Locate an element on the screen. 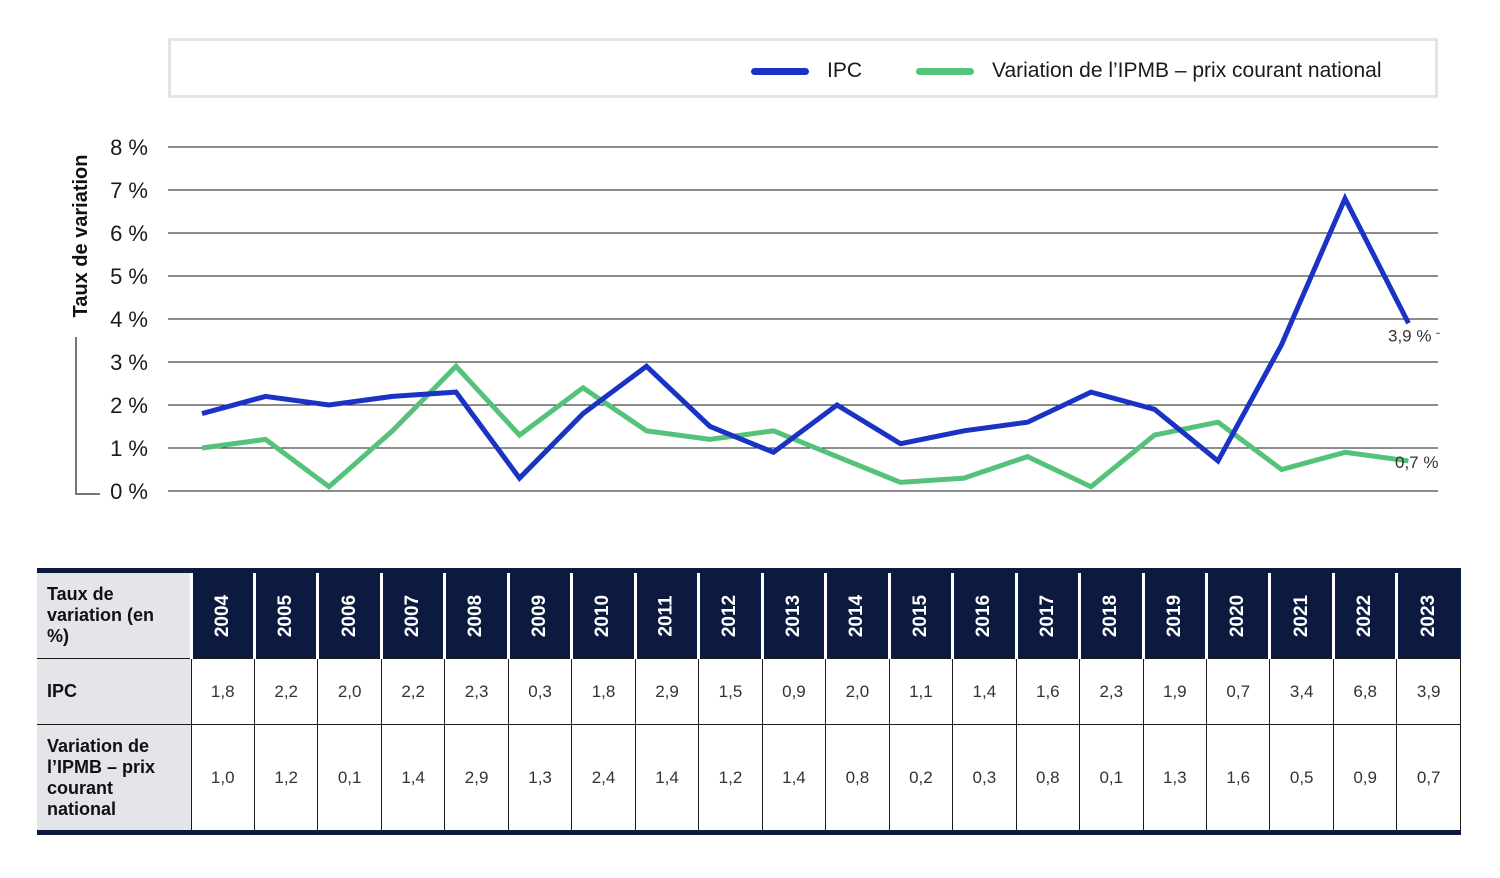 The image size is (1500, 878). table-cell: 1,1 is located at coordinates (921, 691).